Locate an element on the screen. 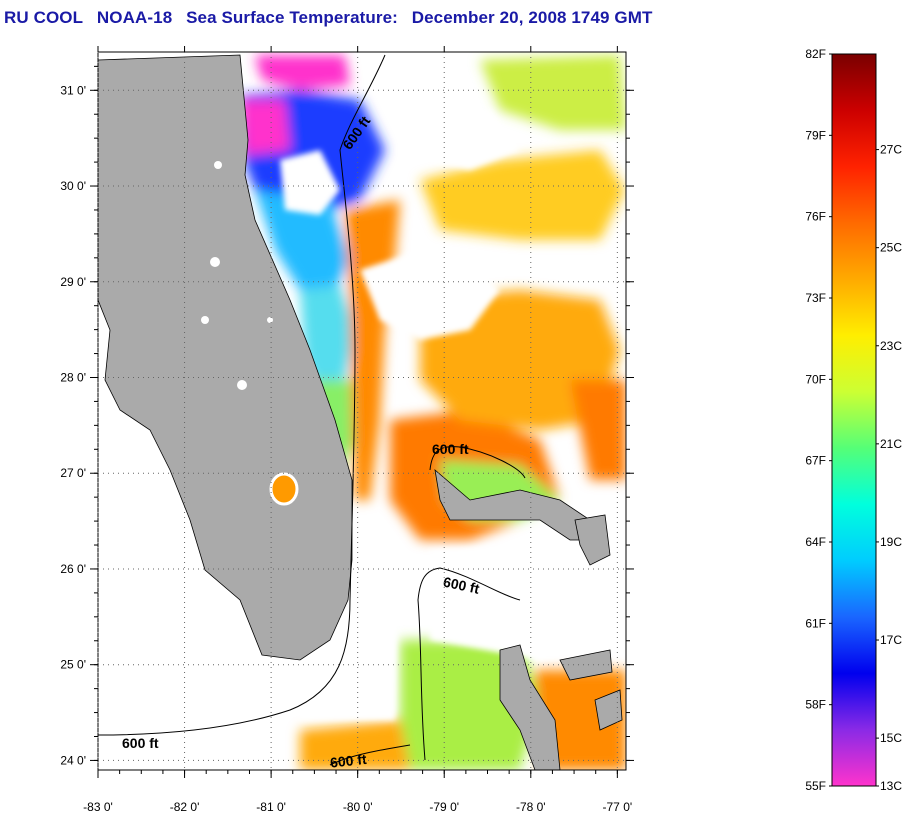 Image resolution: width=913 pixels, height=817 pixels. title-org: RU COOL is located at coordinates (44, 17).